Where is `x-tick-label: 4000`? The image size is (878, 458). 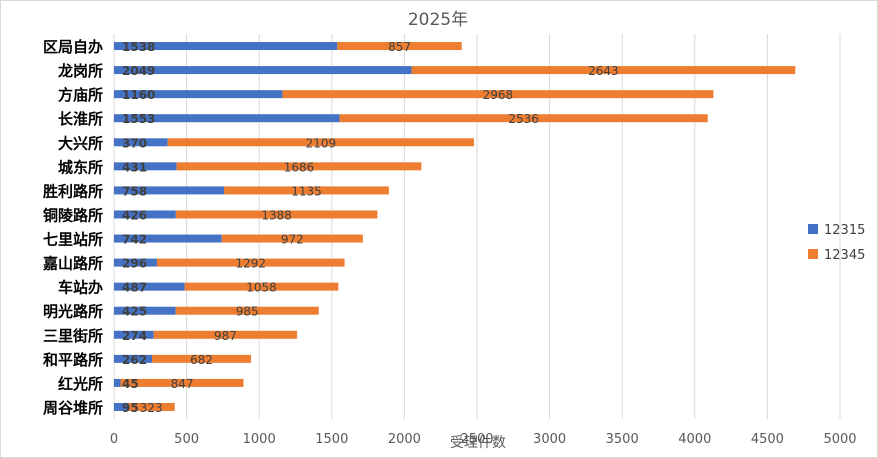
x-tick-label: 4000 is located at coordinates (694, 439).